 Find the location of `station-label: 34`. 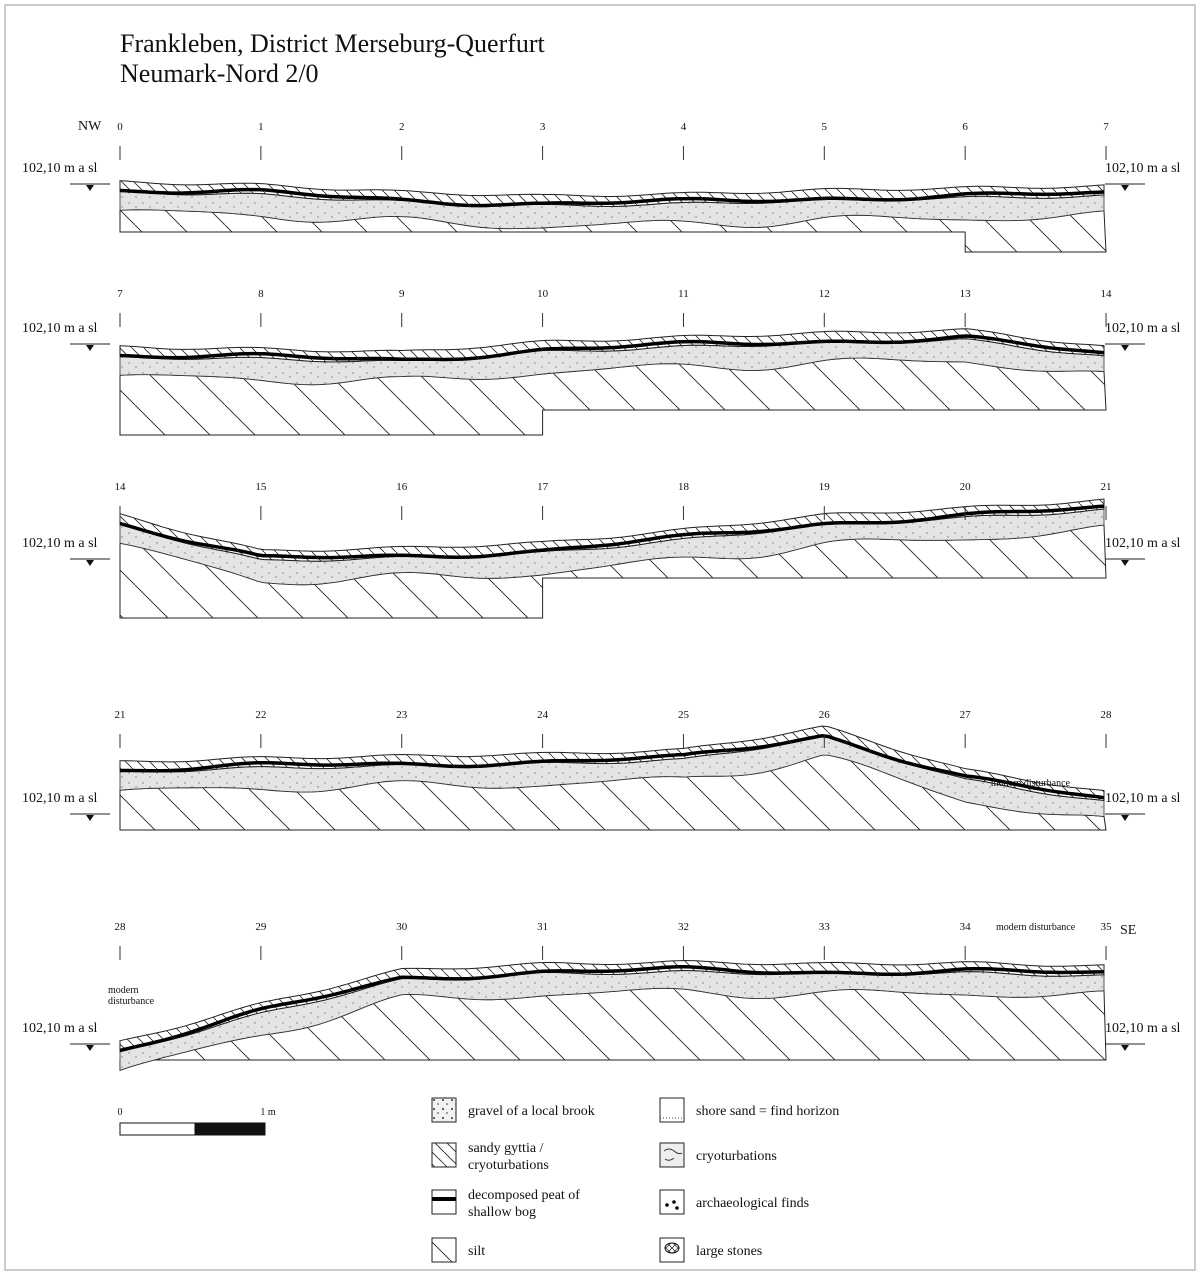

station-label: 34 is located at coordinates (966, 927).